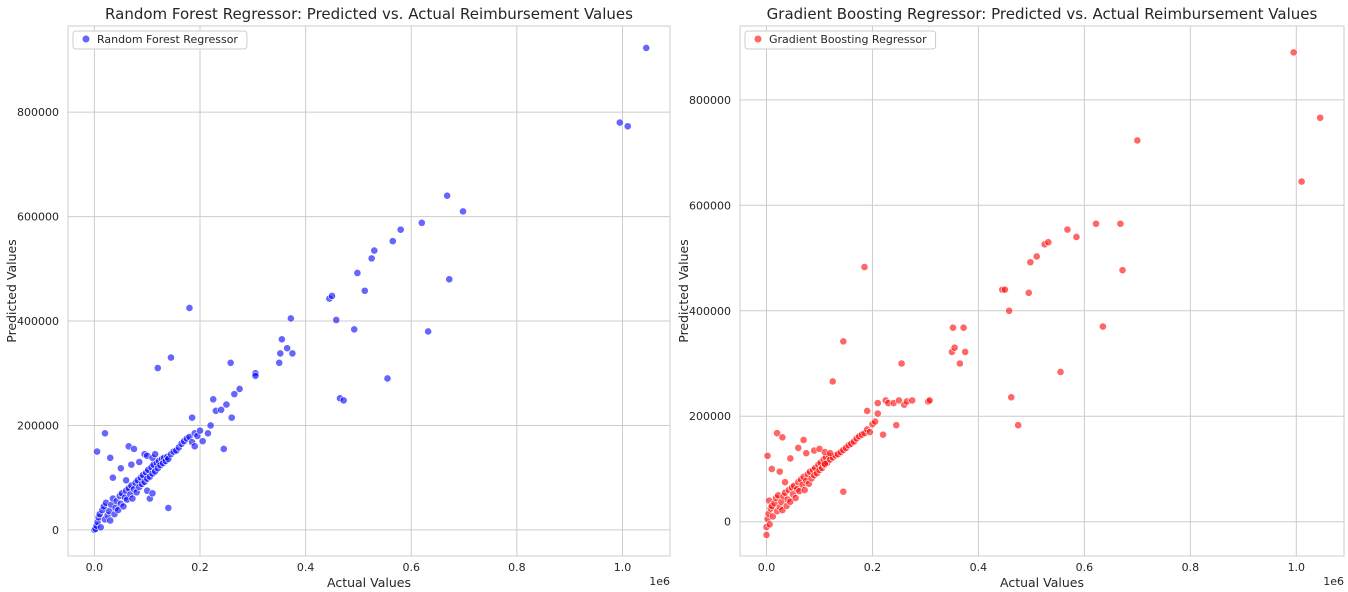  Describe the element at coordinates (710, 311) in the screenshot. I see `y-tick-label: 400000` at that location.